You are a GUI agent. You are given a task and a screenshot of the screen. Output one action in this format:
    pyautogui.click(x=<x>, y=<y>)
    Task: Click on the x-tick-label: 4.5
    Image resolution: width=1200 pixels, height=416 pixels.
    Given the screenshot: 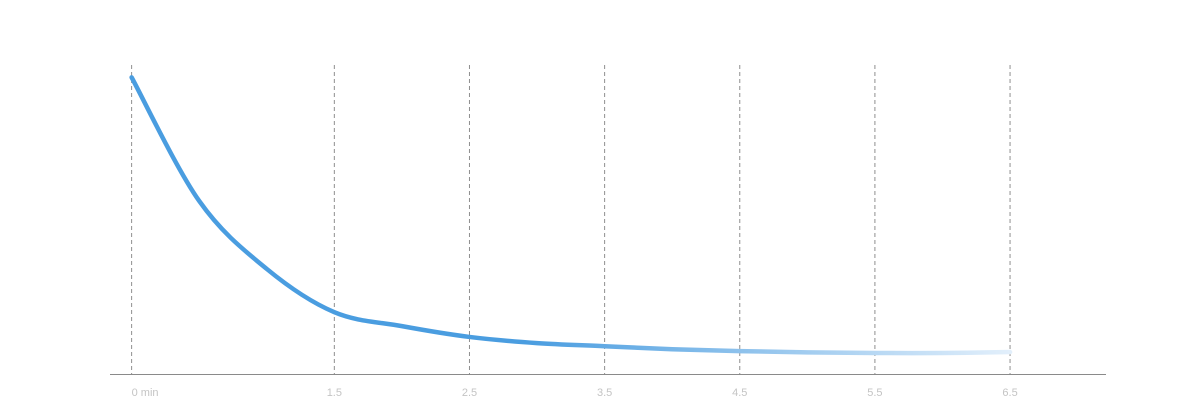 What is the action you would take?
    pyautogui.click(x=739, y=393)
    